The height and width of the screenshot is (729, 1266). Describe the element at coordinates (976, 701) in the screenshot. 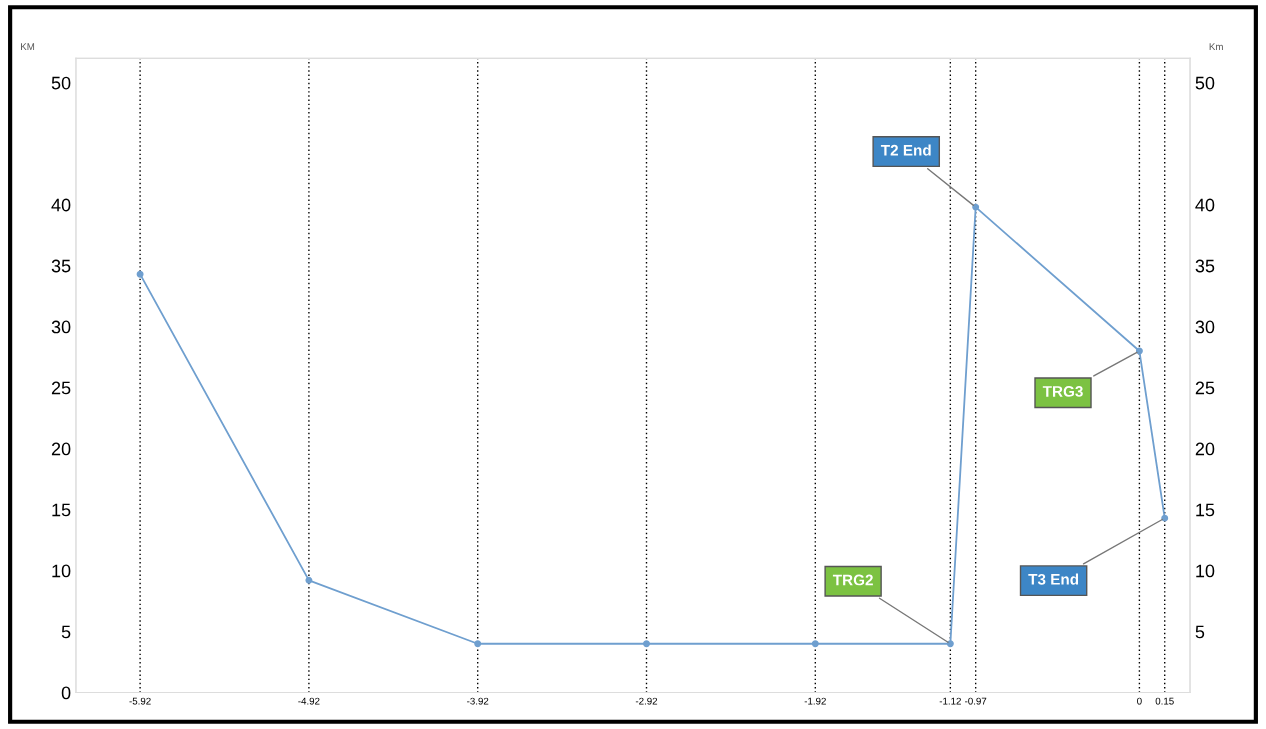

I see `x-tick-label: -0.97` at that location.